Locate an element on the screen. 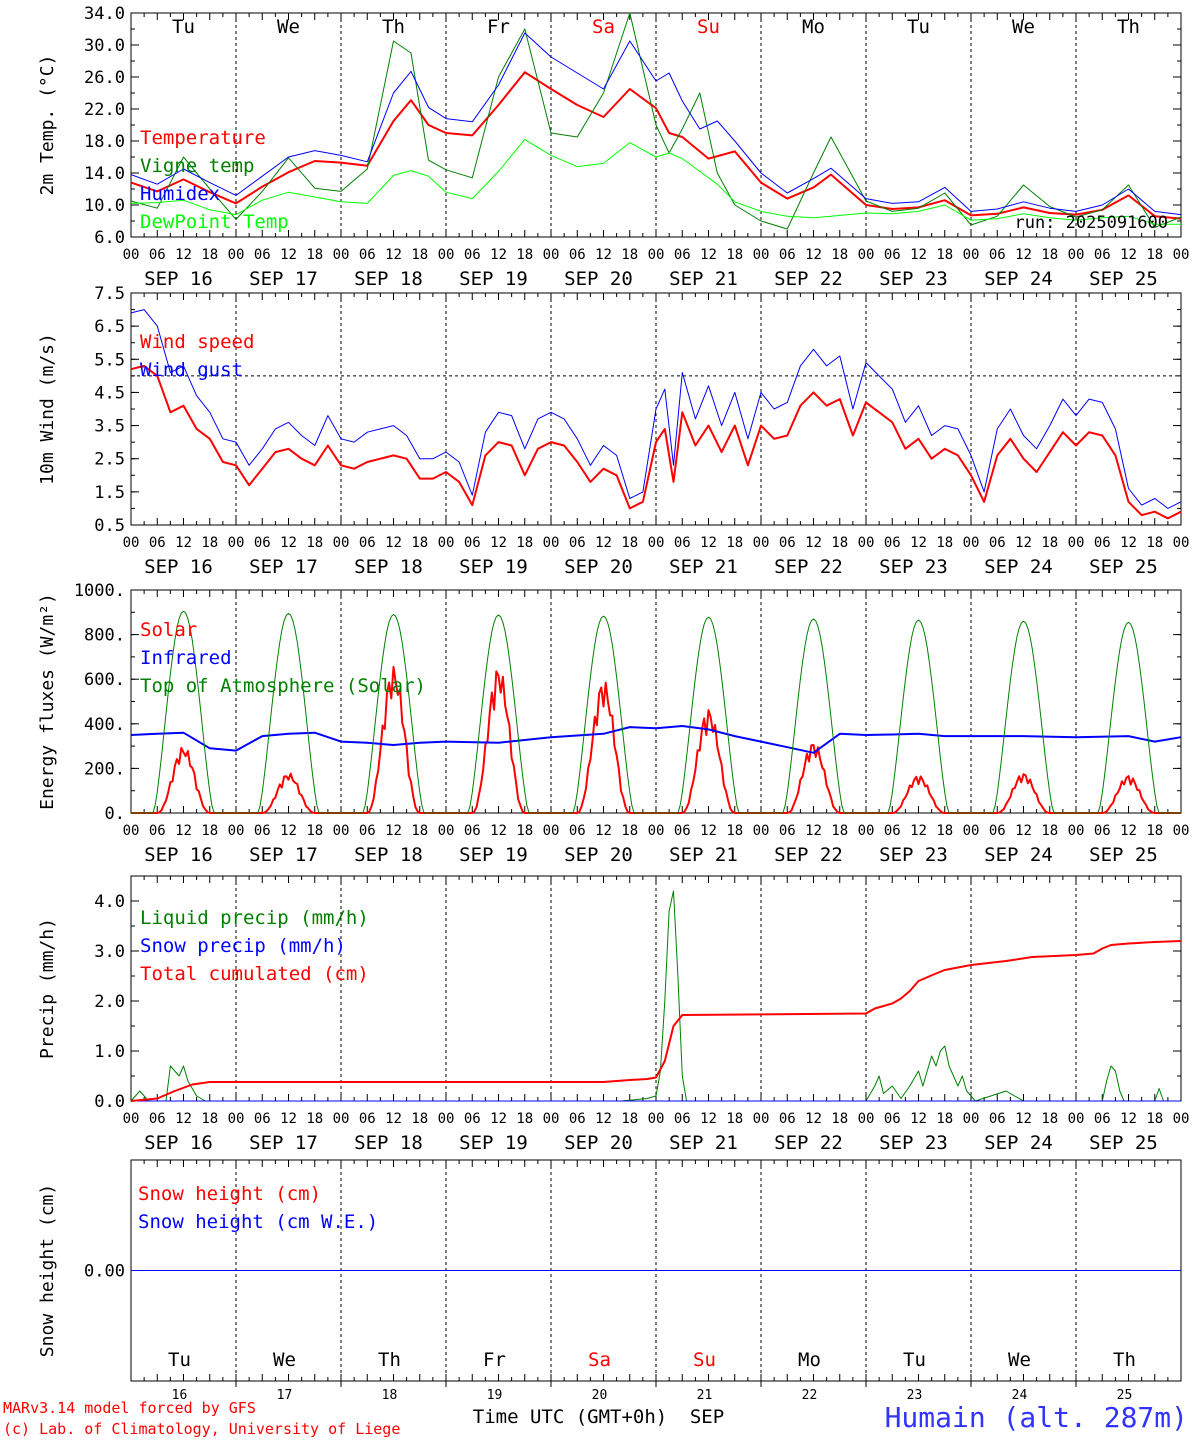 Image resolution: width=1194 pixels, height=1440 pixels. run-label: run: 2025091600 is located at coordinates (1091, 223).